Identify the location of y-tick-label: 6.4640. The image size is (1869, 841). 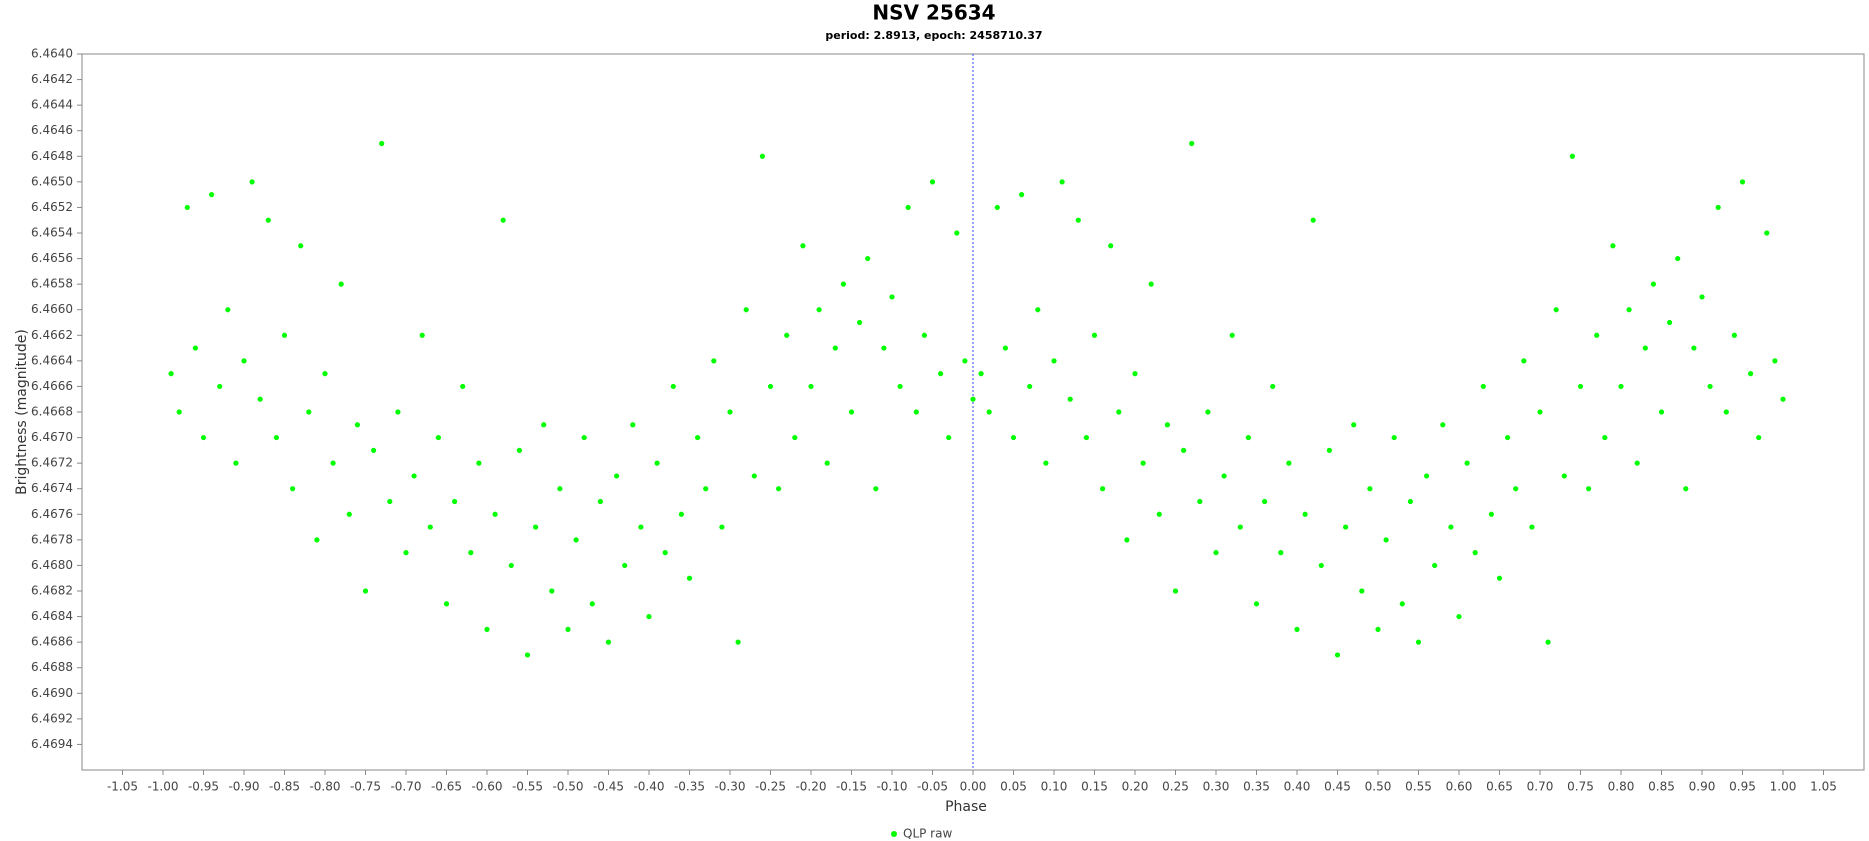
(52, 54).